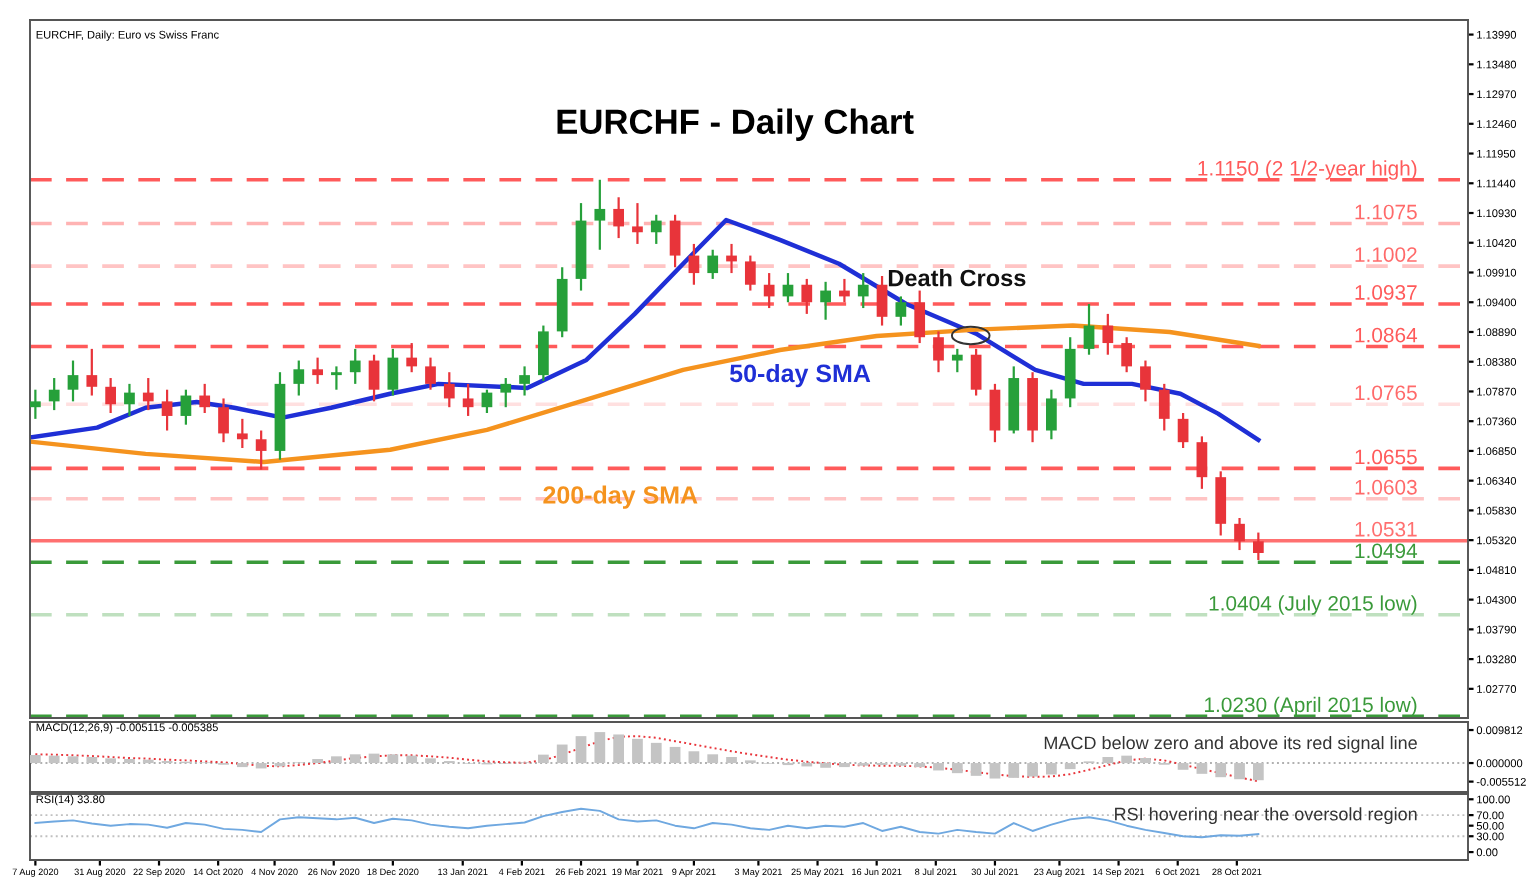  I want to click on text: EURCHF - Daily Chart, so click(735, 124).